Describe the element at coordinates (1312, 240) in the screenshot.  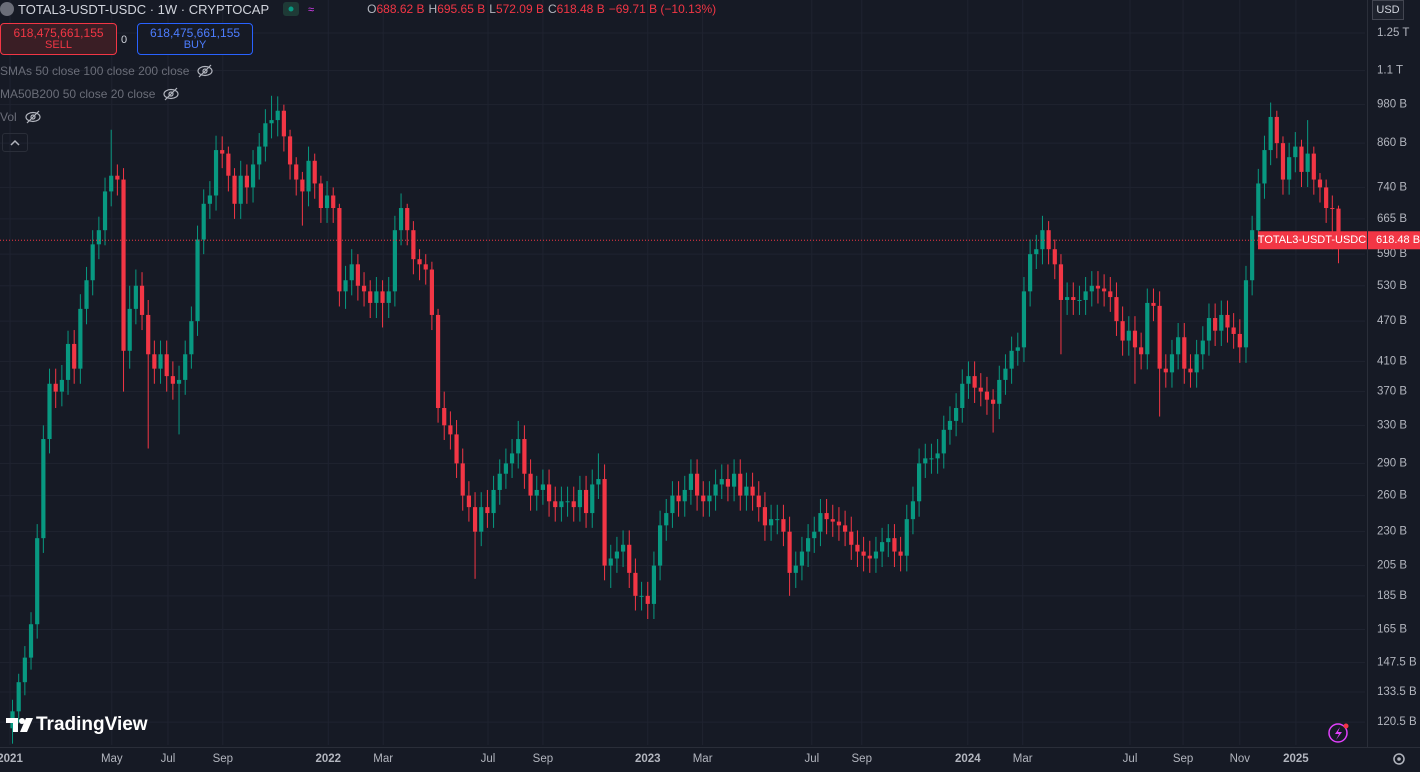
I see `price-tag-name: TOTAL3-USDT-USDC` at that location.